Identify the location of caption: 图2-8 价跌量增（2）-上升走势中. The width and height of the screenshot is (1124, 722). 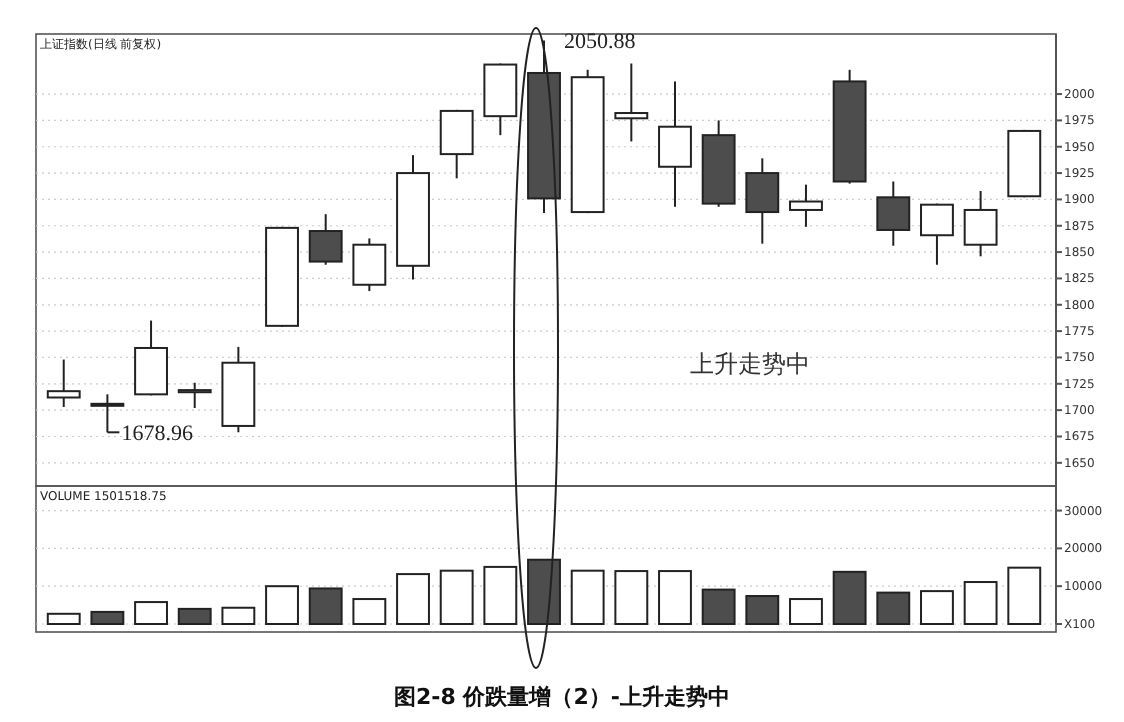
(562, 697).